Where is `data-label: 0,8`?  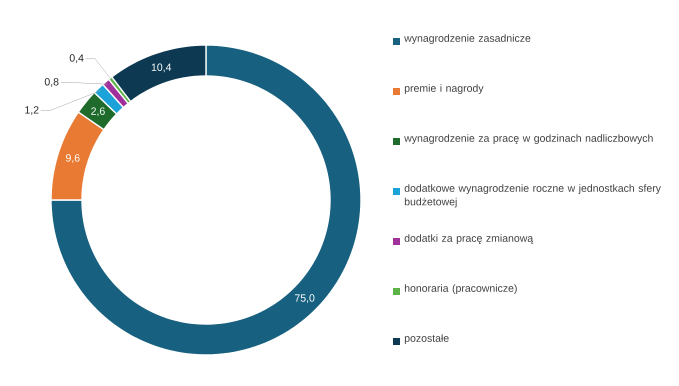
data-label: 0,8 is located at coordinates (51, 82).